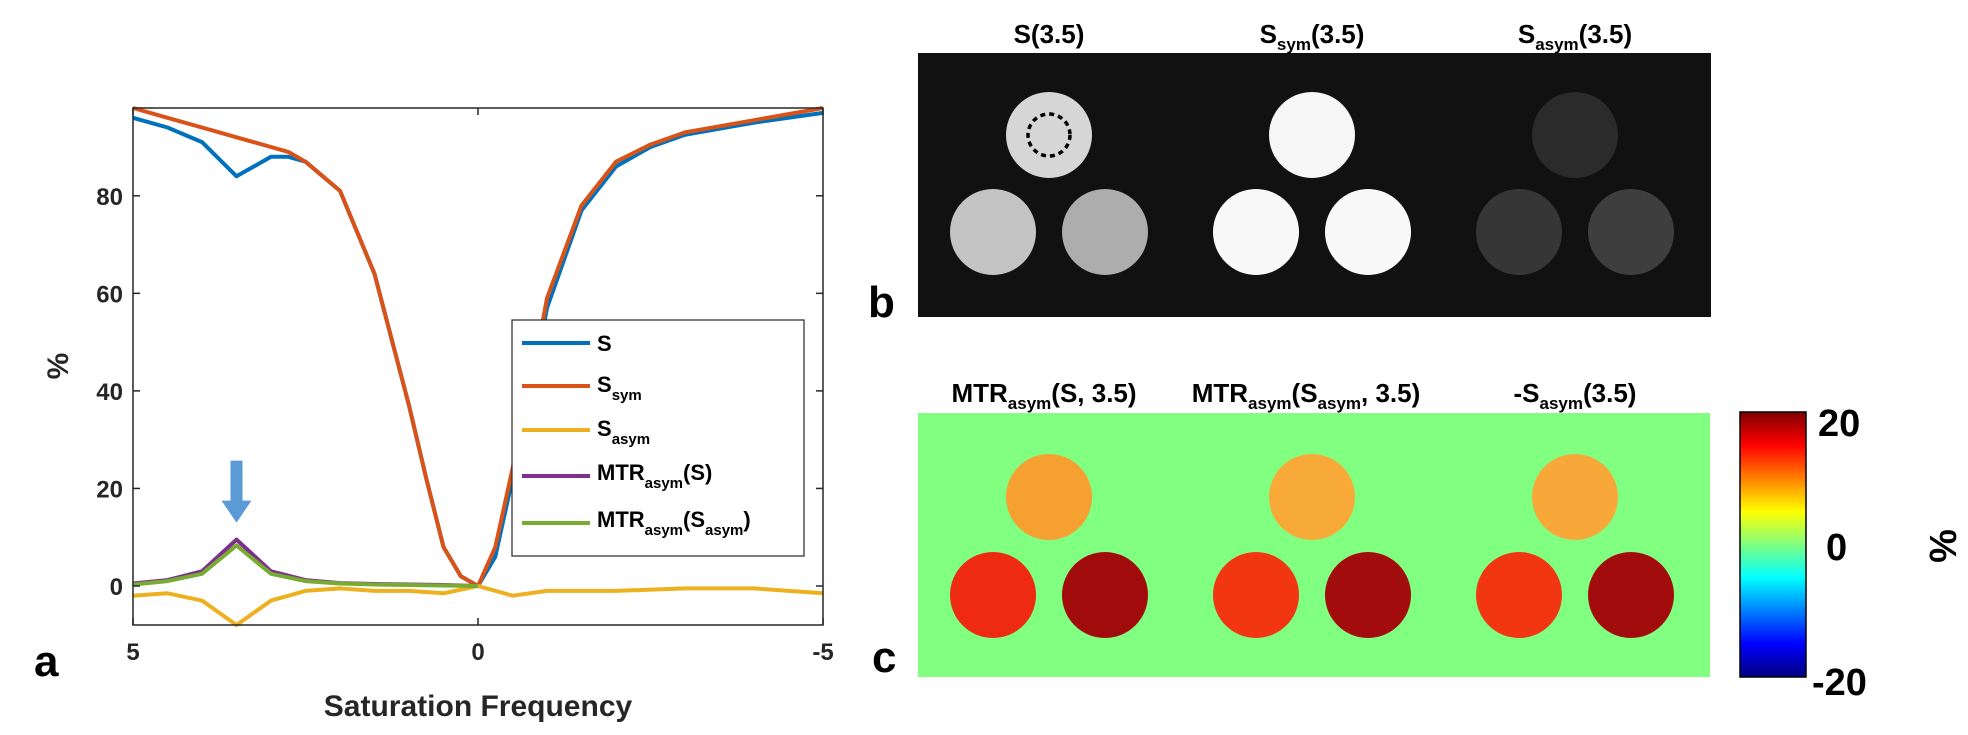  Describe the element at coordinates (1773, 544) in the screenshot. I see `colorbar` at that location.